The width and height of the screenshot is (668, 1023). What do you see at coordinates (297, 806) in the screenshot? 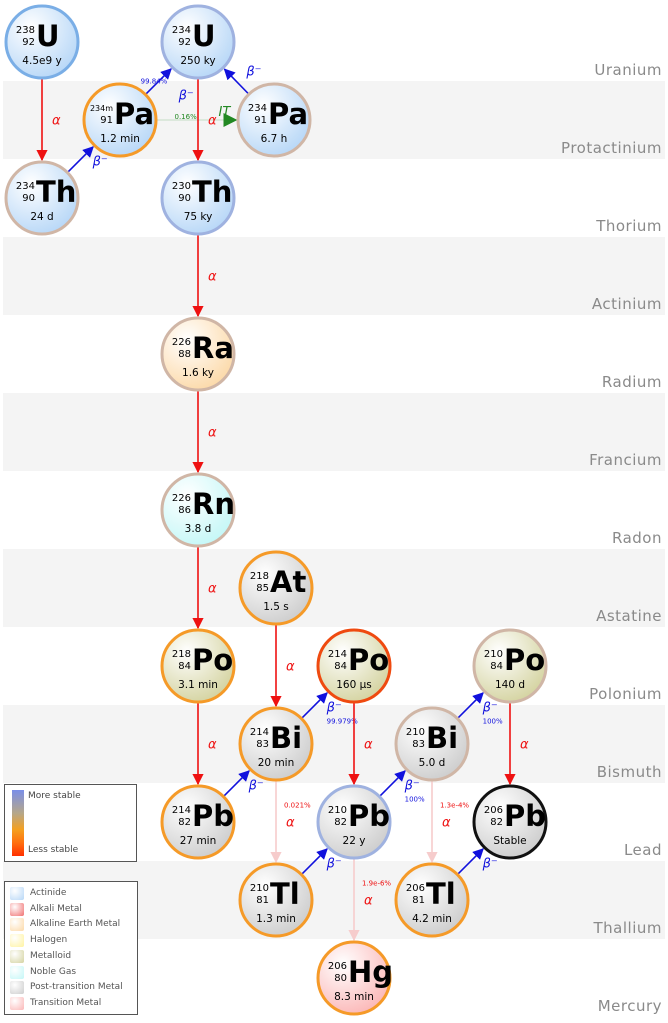
I see `branch-percent-label: 0.021%` at bounding box center [297, 806].